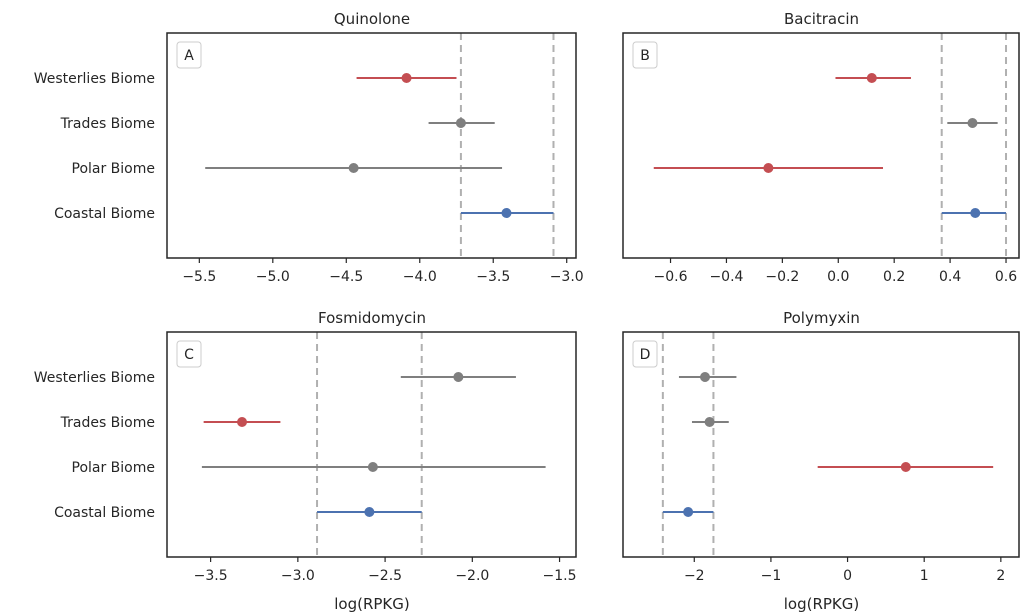 This screenshot has height=614, width=1020. I want to click on x-tick-label: 0, so click(847, 576).